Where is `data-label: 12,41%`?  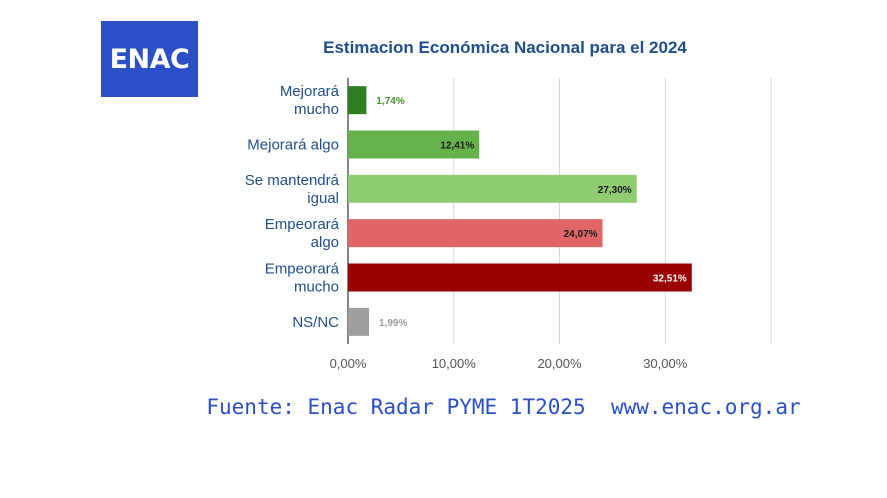 data-label: 12,41% is located at coordinates (457, 146).